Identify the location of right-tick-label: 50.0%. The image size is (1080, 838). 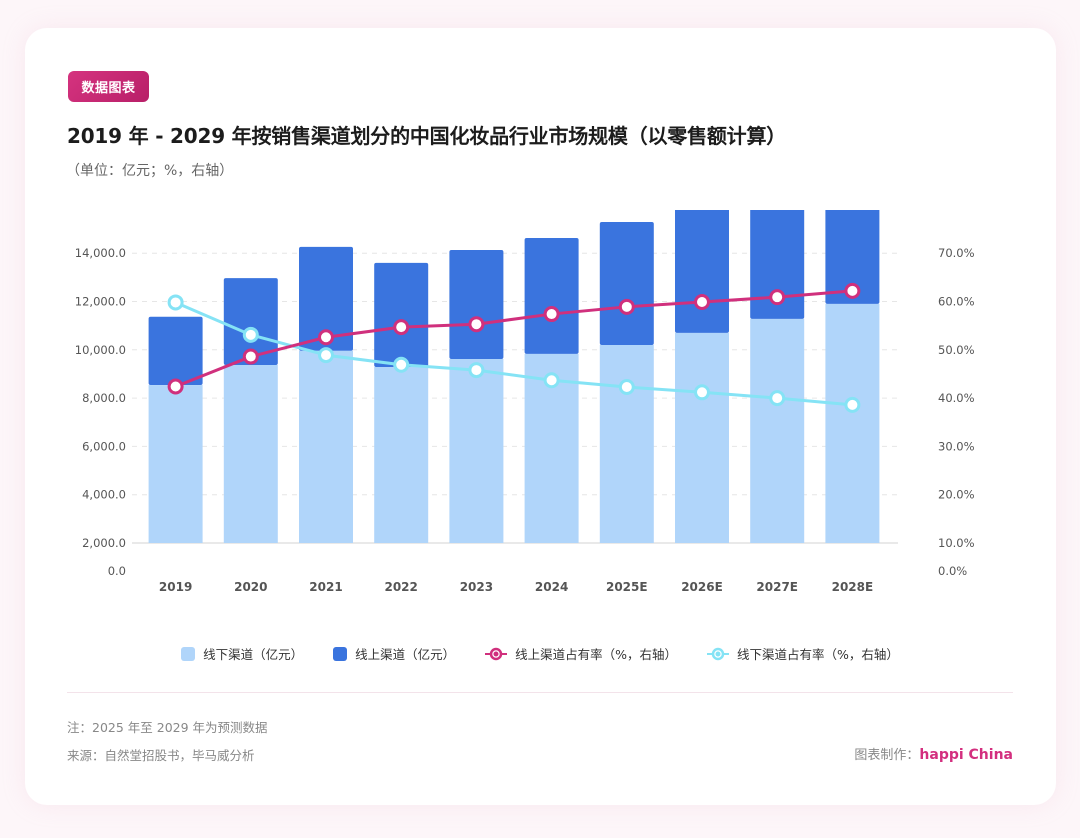
(956, 350).